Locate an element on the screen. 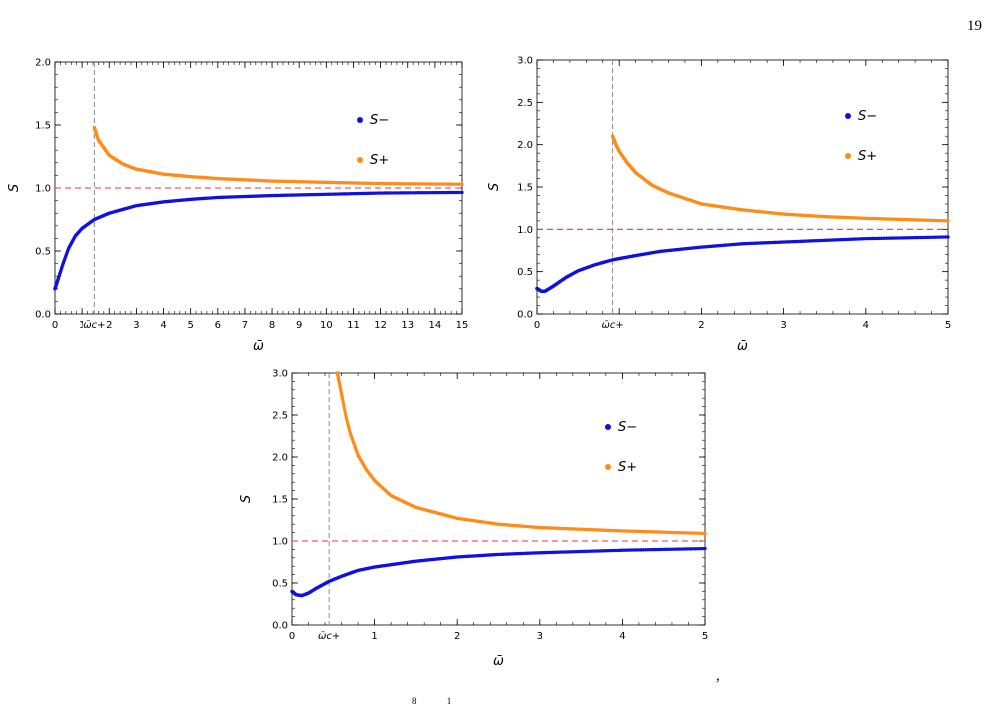 Image resolution: width=996 pixels, height=706 pixels. plot-frame is located at coordinates (498, 499).